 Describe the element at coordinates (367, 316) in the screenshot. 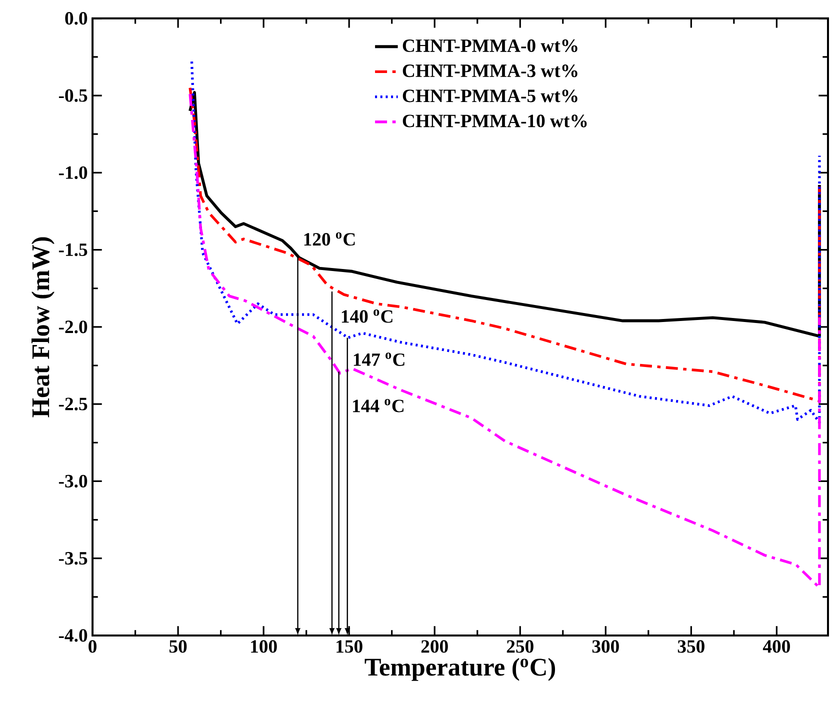

I see `annotation: 140 $^{o}$C` at that location.